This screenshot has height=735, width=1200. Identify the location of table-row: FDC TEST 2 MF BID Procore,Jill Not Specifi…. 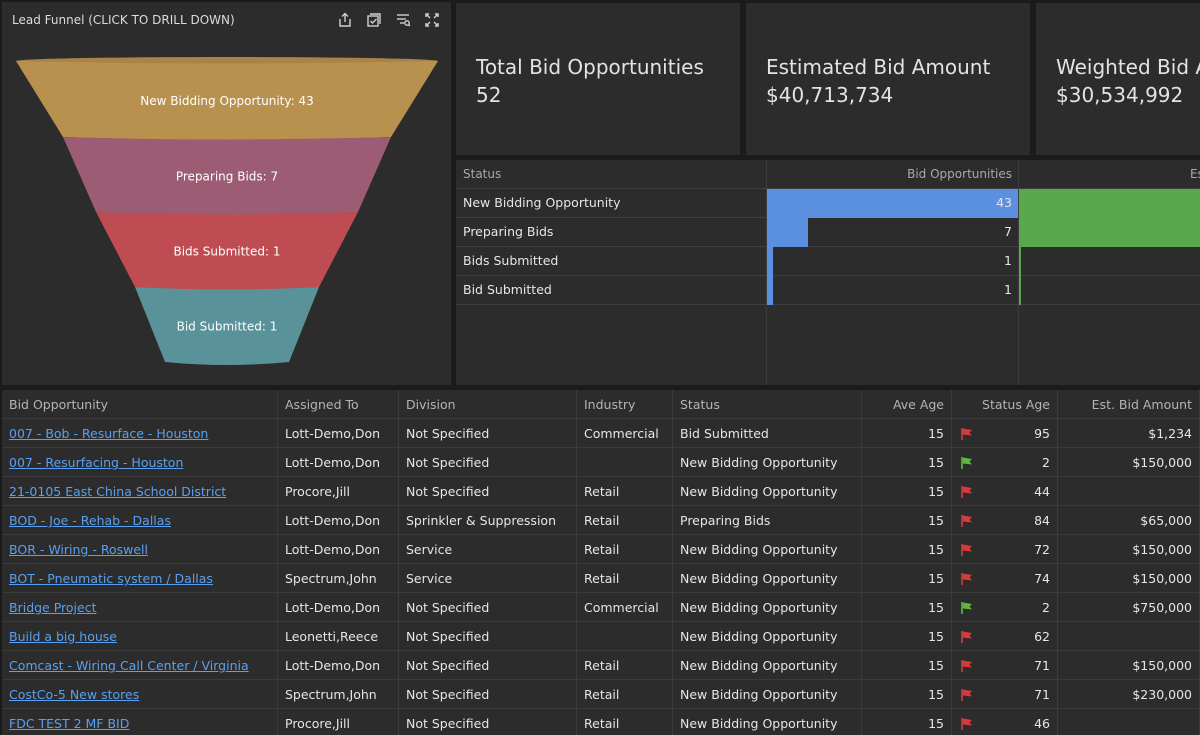
(601, 722).